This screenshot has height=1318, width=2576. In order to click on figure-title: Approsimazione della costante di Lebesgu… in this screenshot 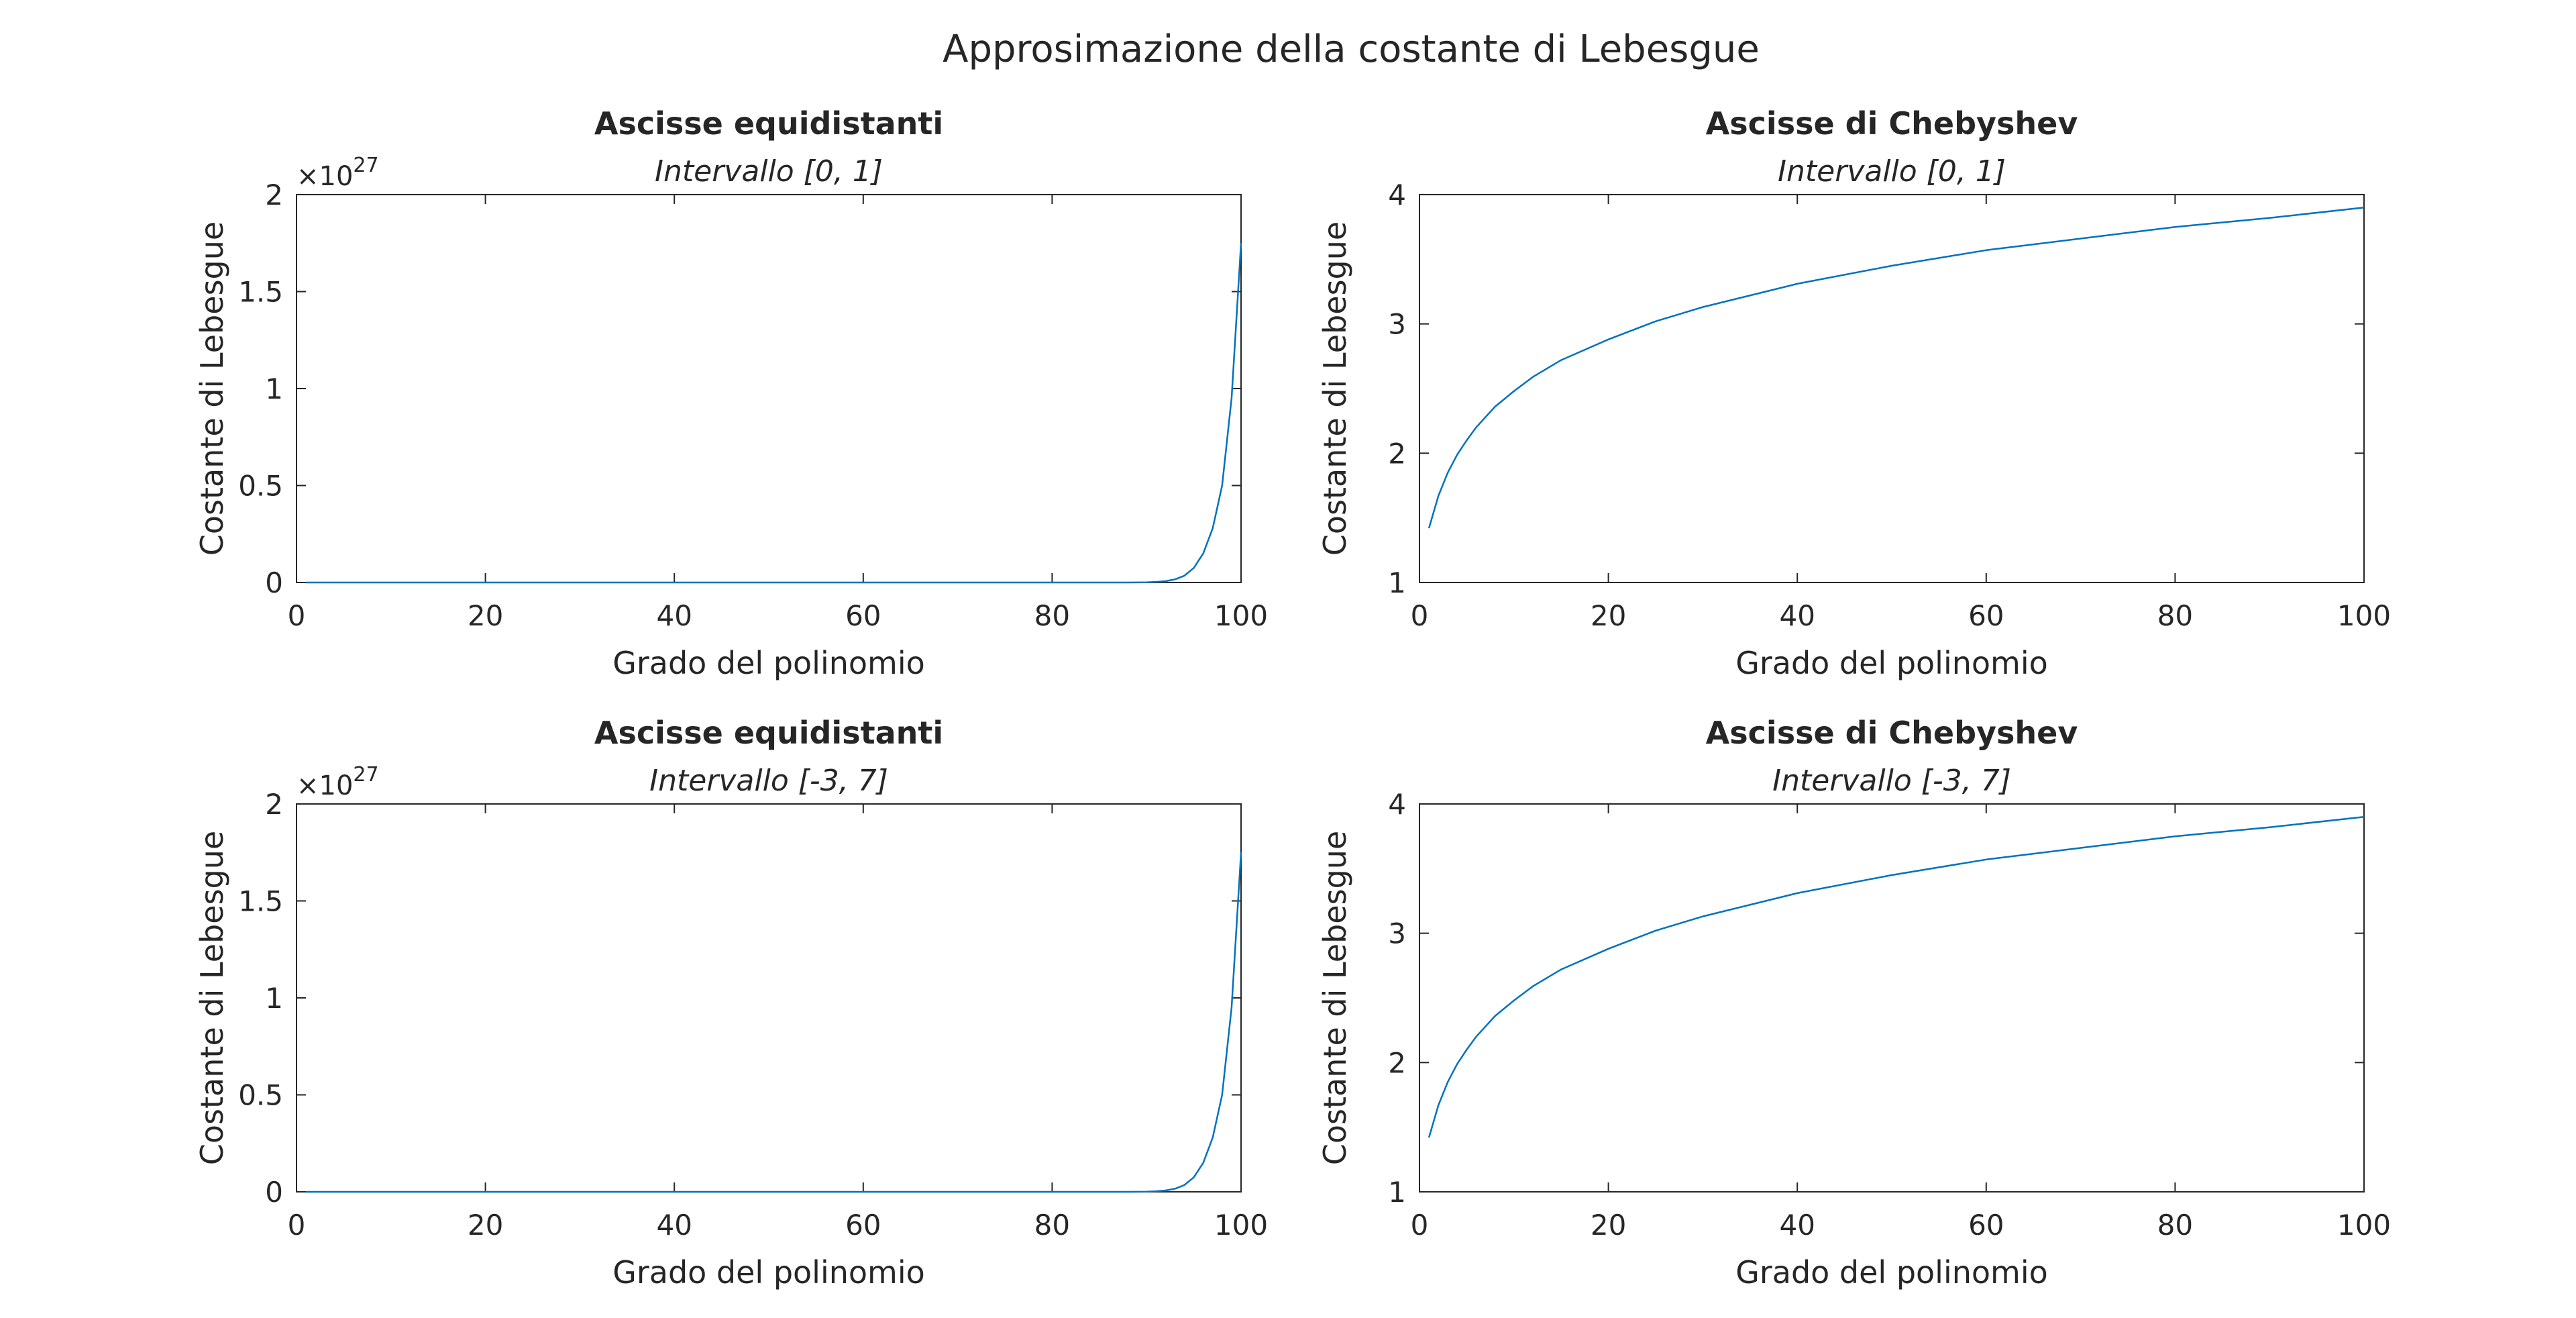, I will do `click(1351, 49)`.